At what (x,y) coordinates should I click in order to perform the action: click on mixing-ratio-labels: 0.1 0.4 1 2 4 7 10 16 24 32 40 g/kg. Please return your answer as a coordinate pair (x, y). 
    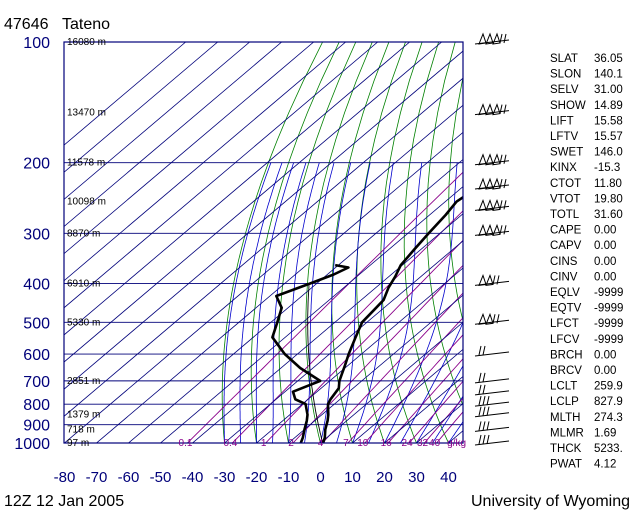
    Looking at the image, I should click on (323, 443).